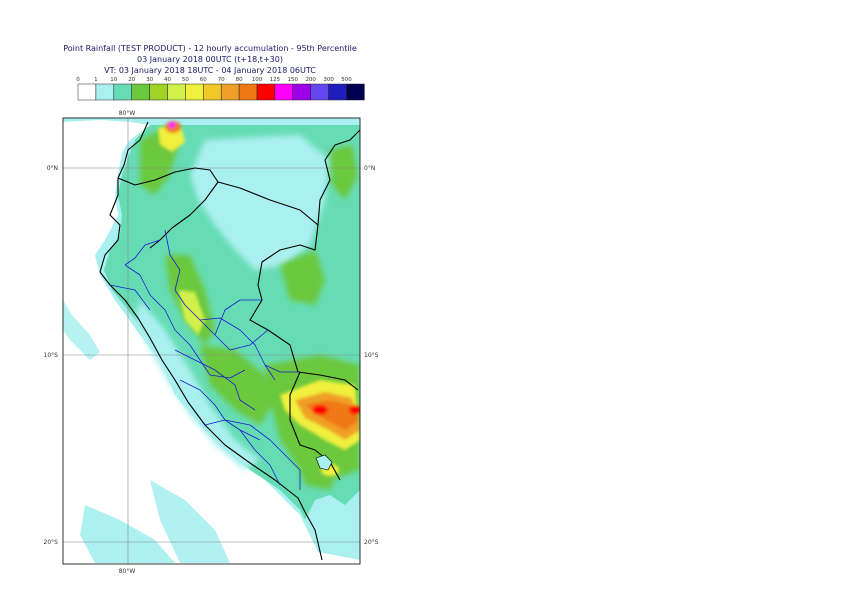  Describe the element at coordinates (203, 80) in the screenshot. I see `legend-threshold-label: 60` at that location.